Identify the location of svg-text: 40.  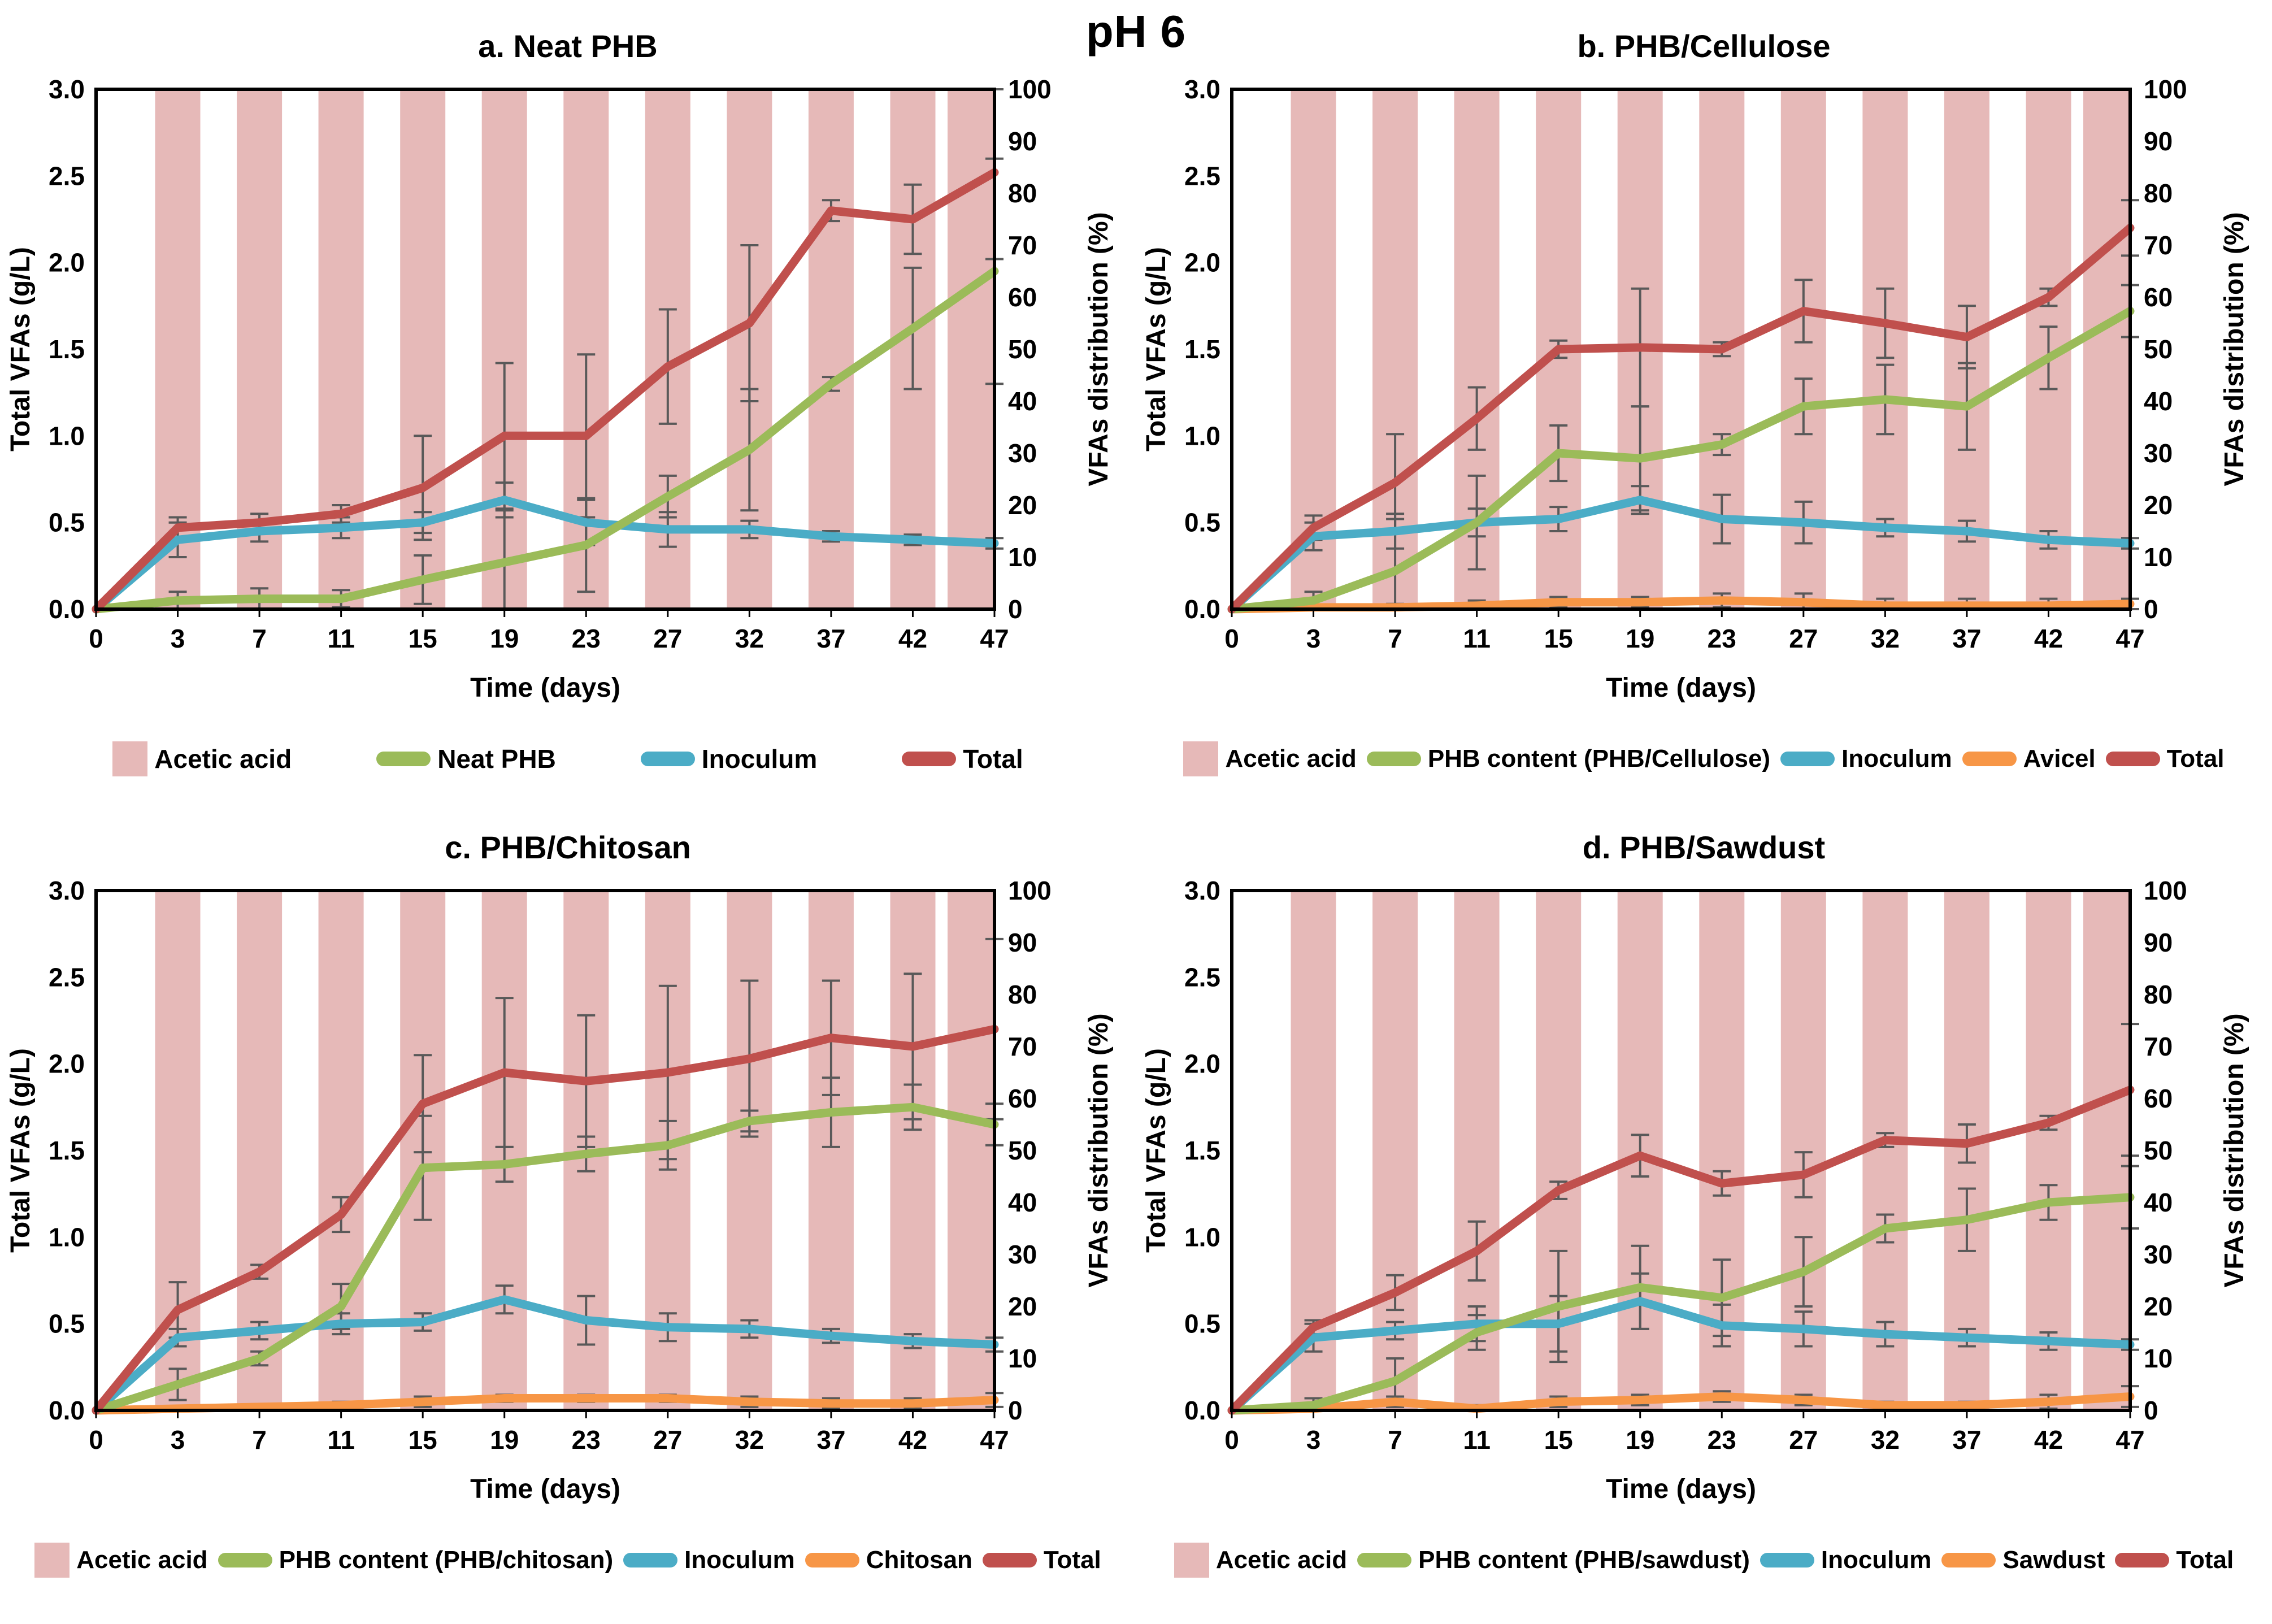
(2158, 1202).